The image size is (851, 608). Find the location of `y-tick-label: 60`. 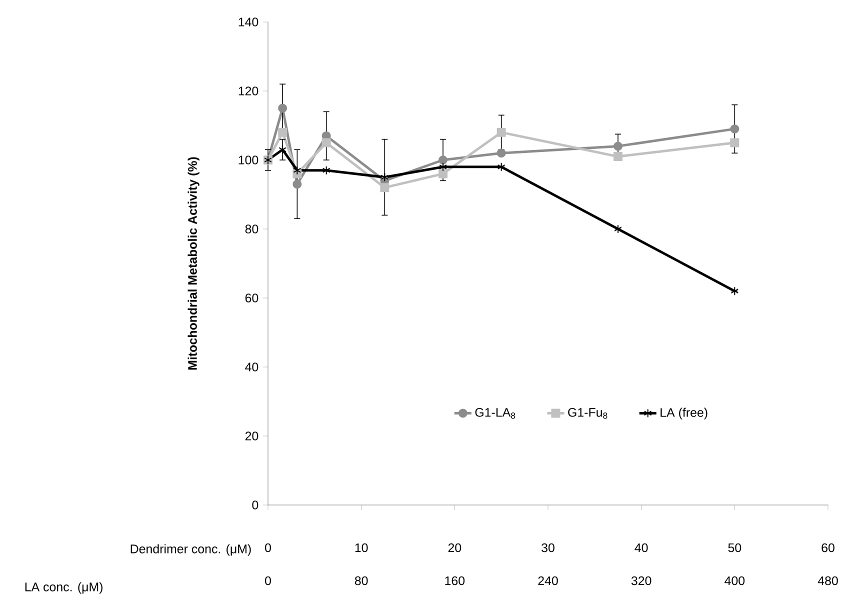

y-tick-label: 60 is located at coordinates (251, 298).